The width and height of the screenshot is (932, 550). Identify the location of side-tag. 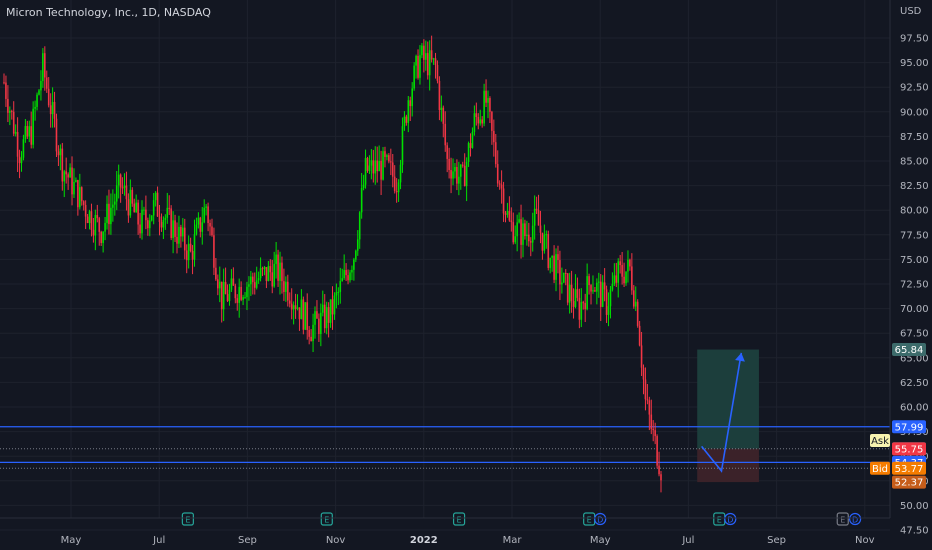
(880, 468).